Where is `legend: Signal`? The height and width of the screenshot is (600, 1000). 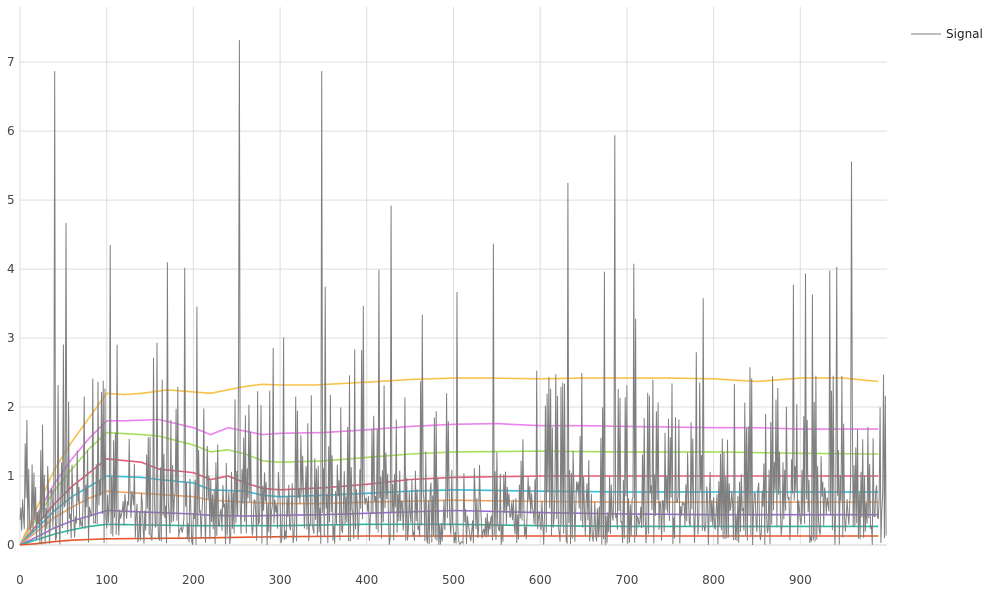 legend: Signal is located at coordinates (947, 34).